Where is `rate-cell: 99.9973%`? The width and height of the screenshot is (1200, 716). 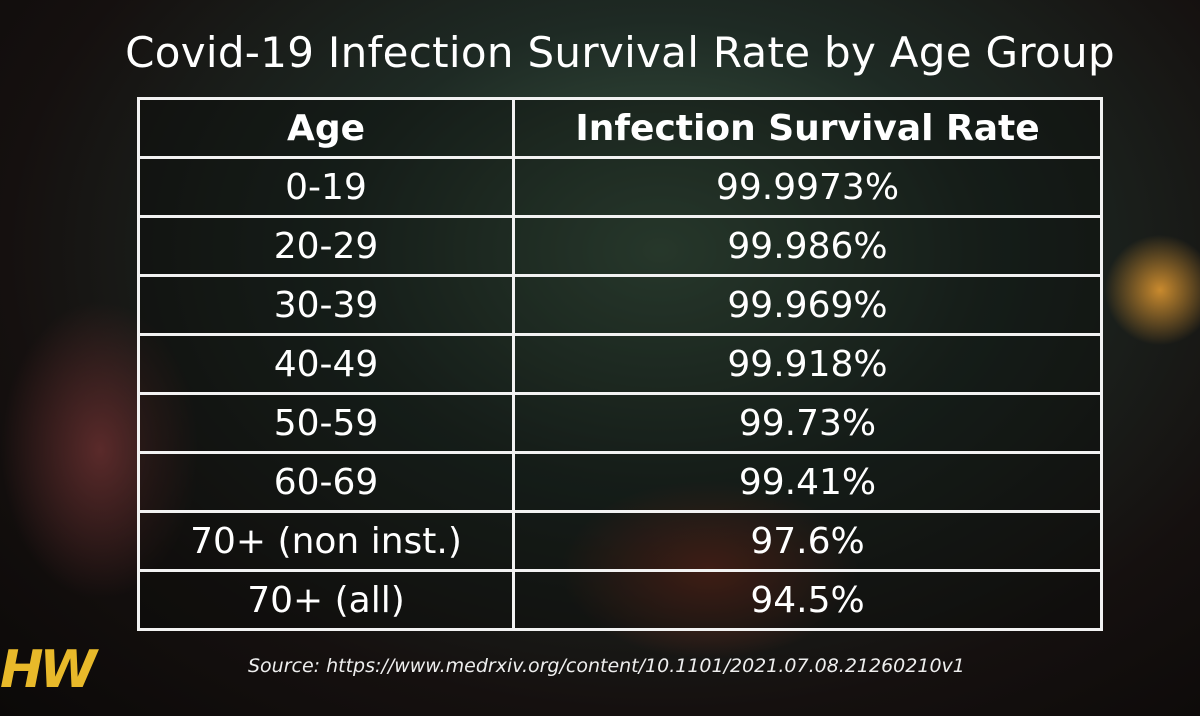
rate-cell: 99.9973% is located at coordinates (807, 187).